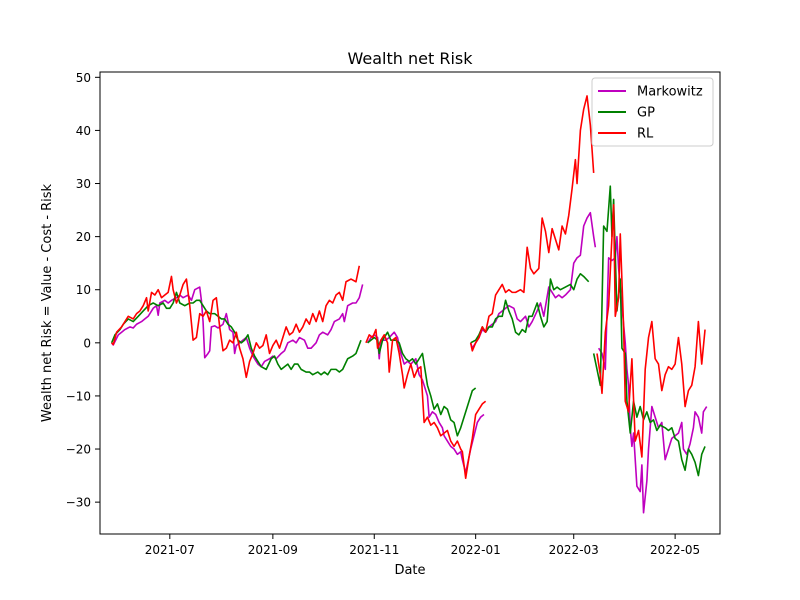 The image size is (800, 600). I want to click on chart-title: Wealth net Risk, so click(411, 58).